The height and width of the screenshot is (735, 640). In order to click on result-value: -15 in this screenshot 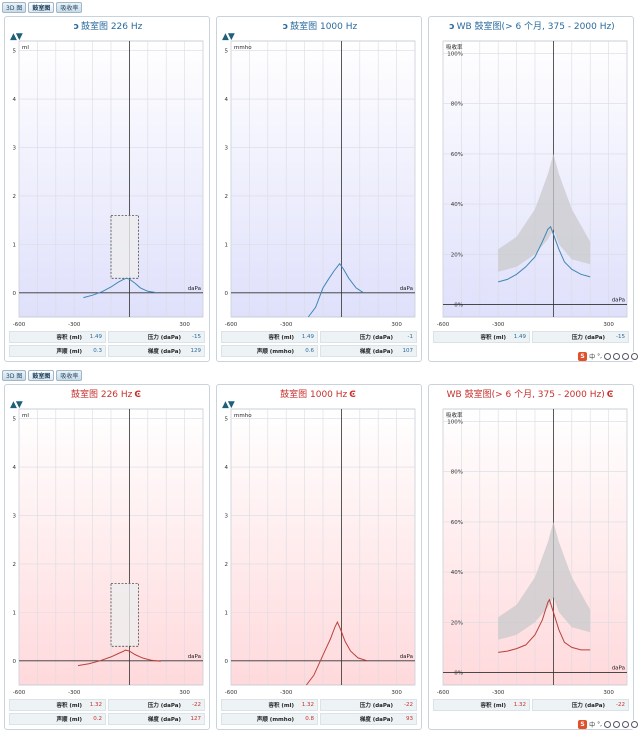, I will do `click(620, 337)`.